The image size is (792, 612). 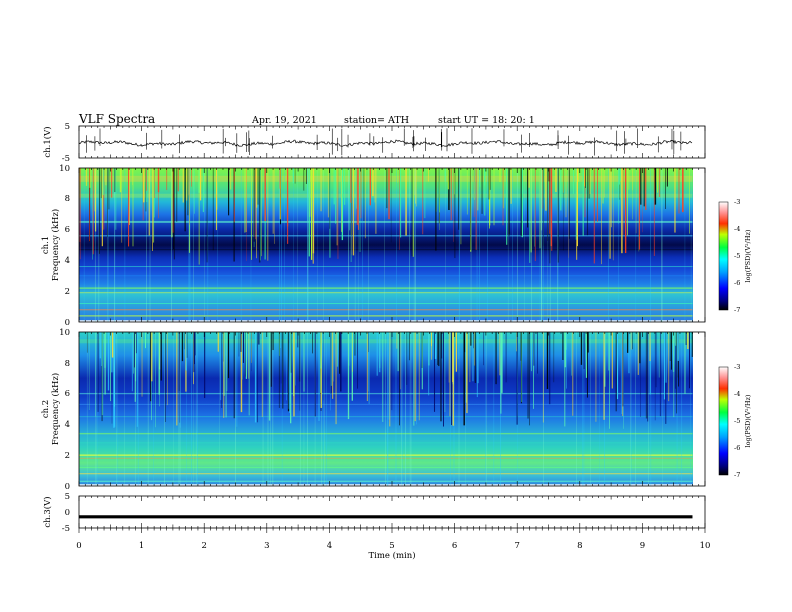 I want to click on ch1-cb-tick-m7: -7, so click(x=737, y=310).